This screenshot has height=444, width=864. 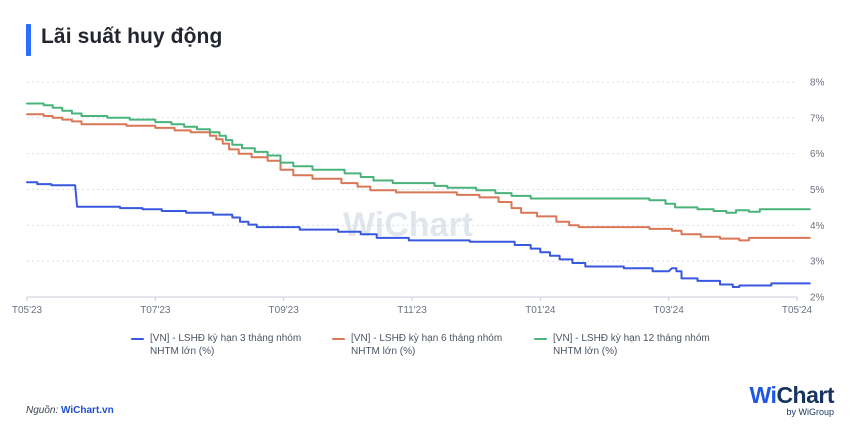 I want to click on legend-swatch-3m, so click(x=137, y=339).